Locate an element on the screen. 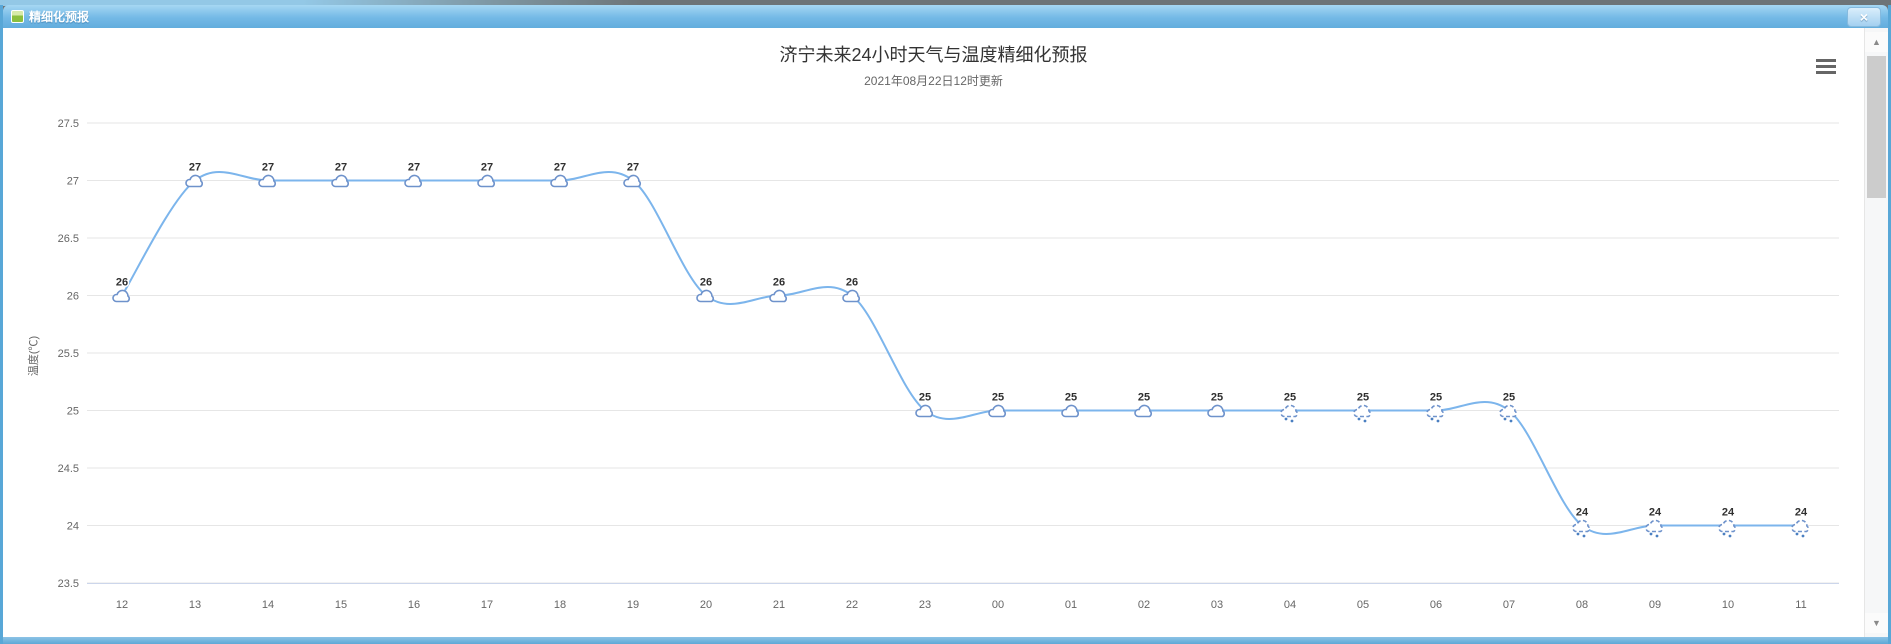 The height and width of the screenshot is (644, 1891). svg-text: 16 is located at coordinates (414, 605).